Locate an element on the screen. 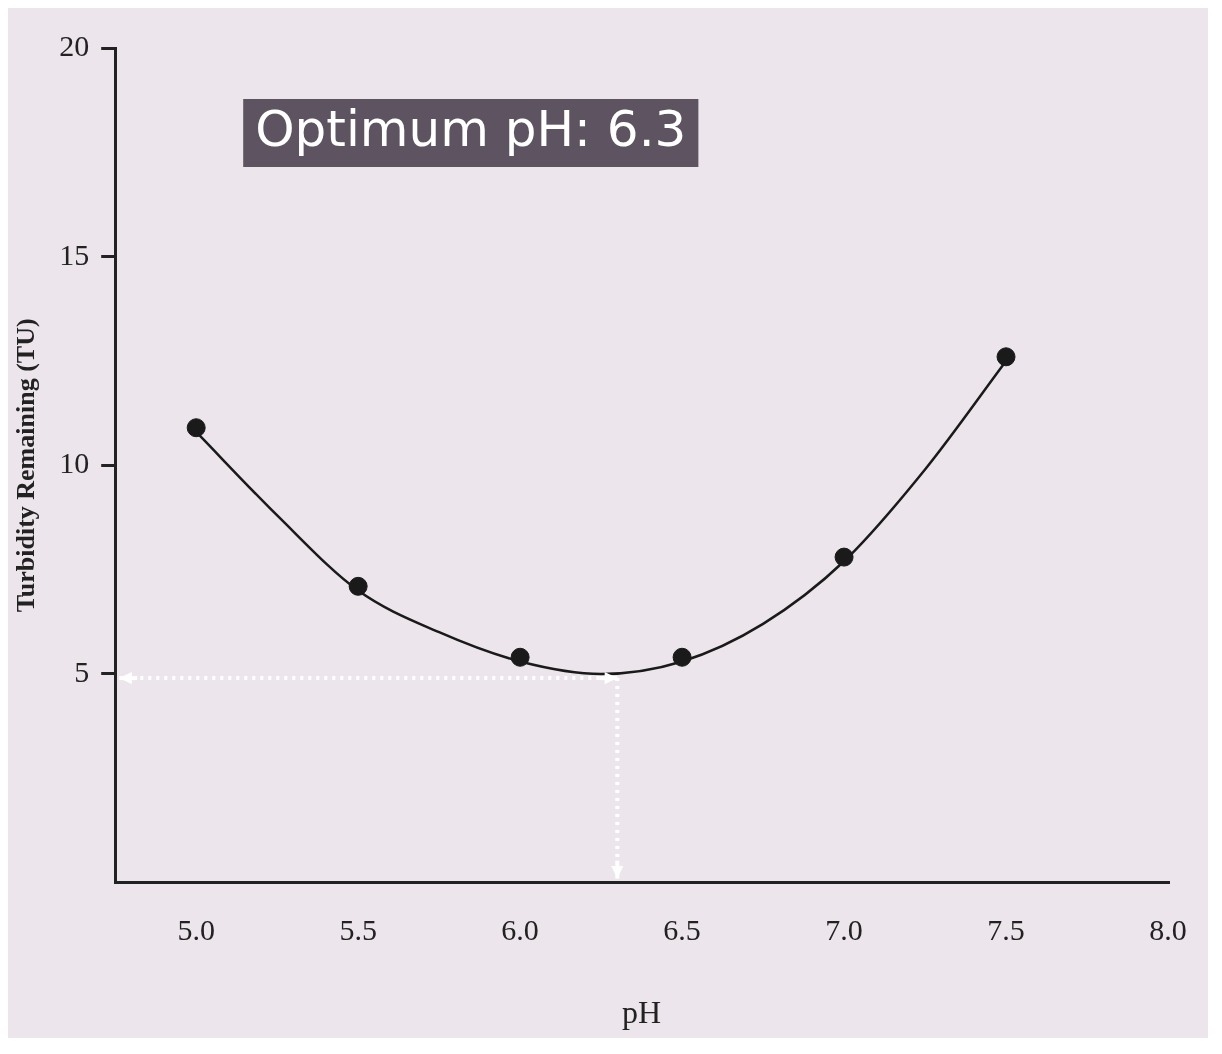 The width and height of the screenshot is (1222, 1054). y-axis-title: Turbidity Remaining (TU) is located at coordinates (26, 465).